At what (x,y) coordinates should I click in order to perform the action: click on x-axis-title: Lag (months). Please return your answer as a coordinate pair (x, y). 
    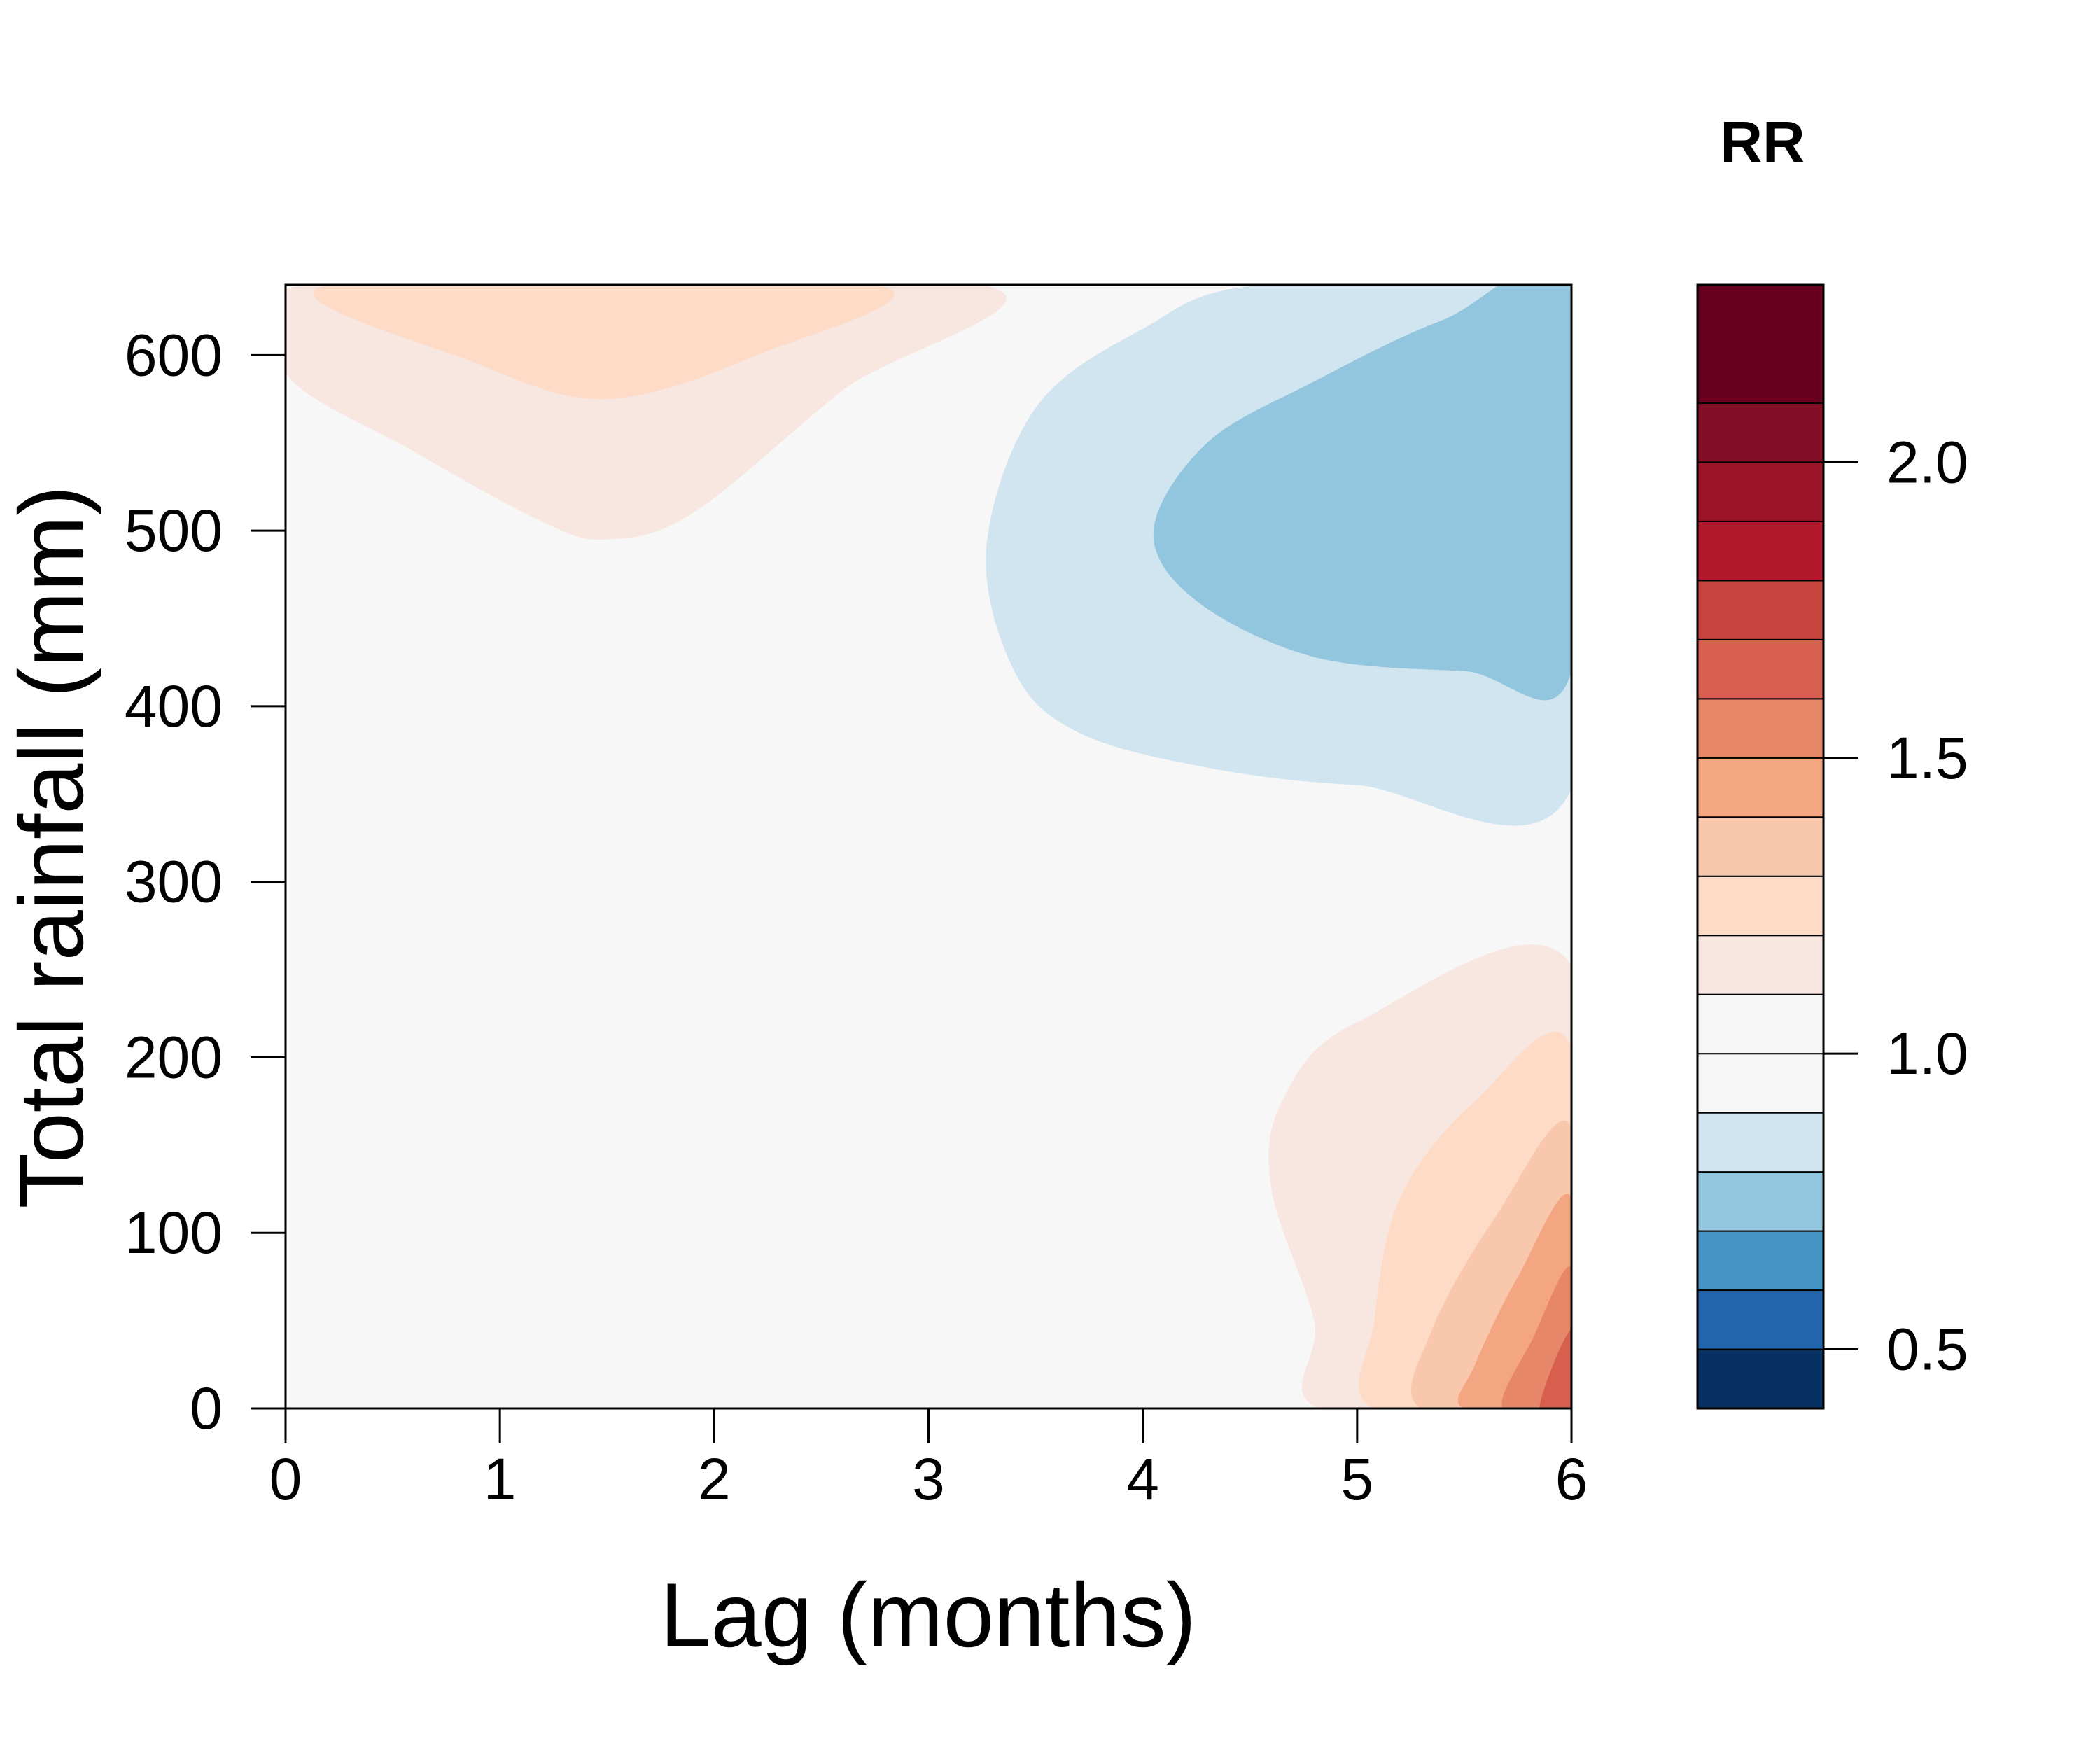
    Looking at the image, I should click on (928, 1615).